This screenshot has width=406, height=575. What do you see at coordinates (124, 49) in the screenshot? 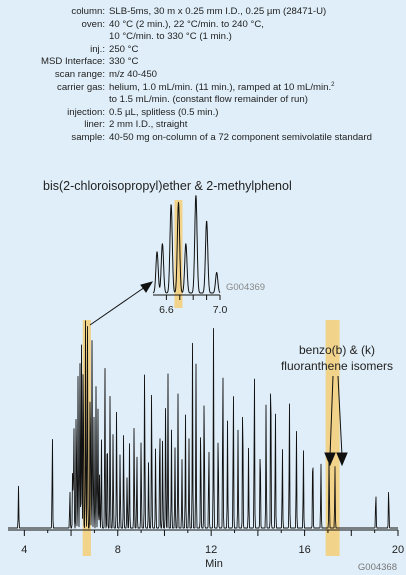
I see `condition-value-text: 250 °C` at bounding box center [124, 49].